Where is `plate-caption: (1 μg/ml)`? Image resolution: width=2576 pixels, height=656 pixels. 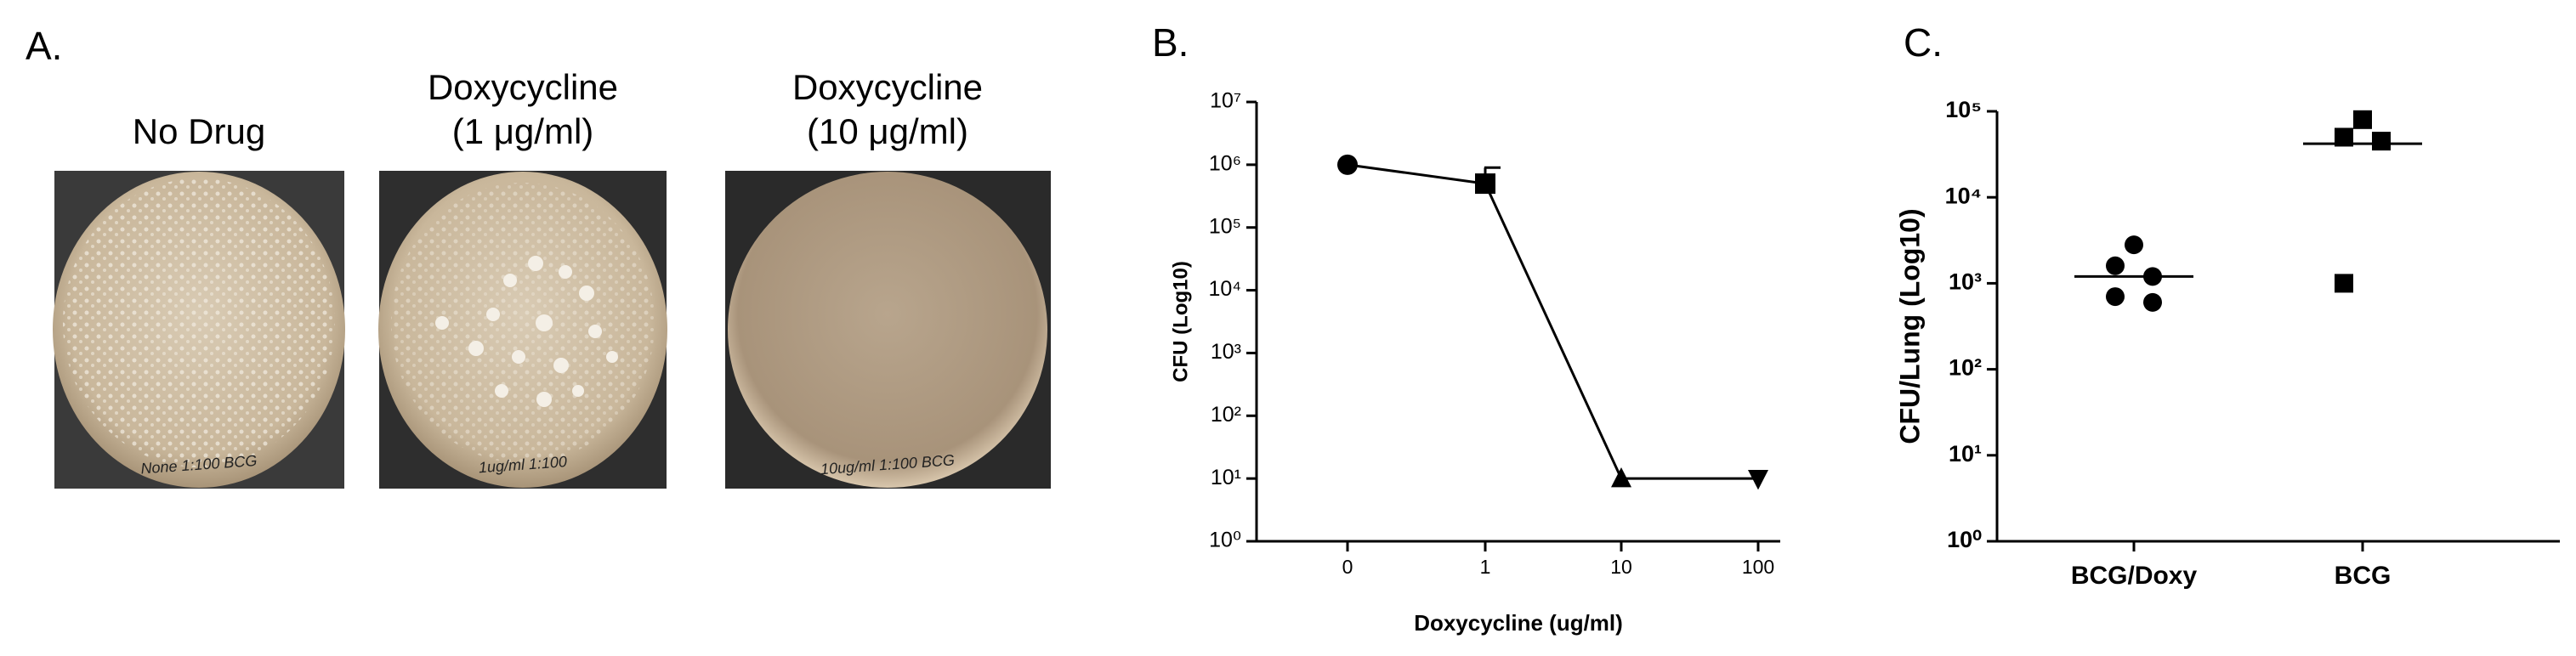
plate-caption: (1 μg/ml) is located at coordinates (523, 131).